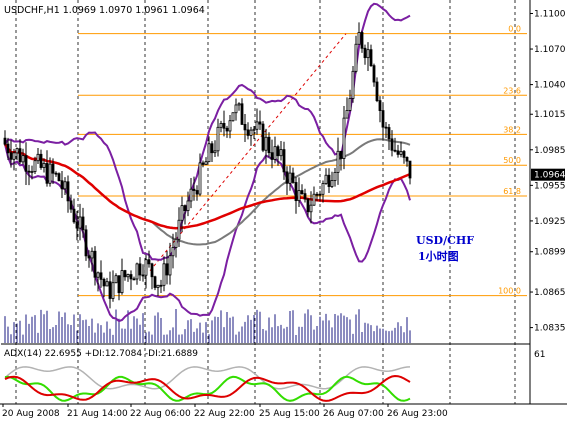 The width and height of the screenshot is (567, 425). What do you see at coordinates (550, 186) in the screenshot?
I see `price-tick-label: 1.0955` at bounding box center [550, 186].